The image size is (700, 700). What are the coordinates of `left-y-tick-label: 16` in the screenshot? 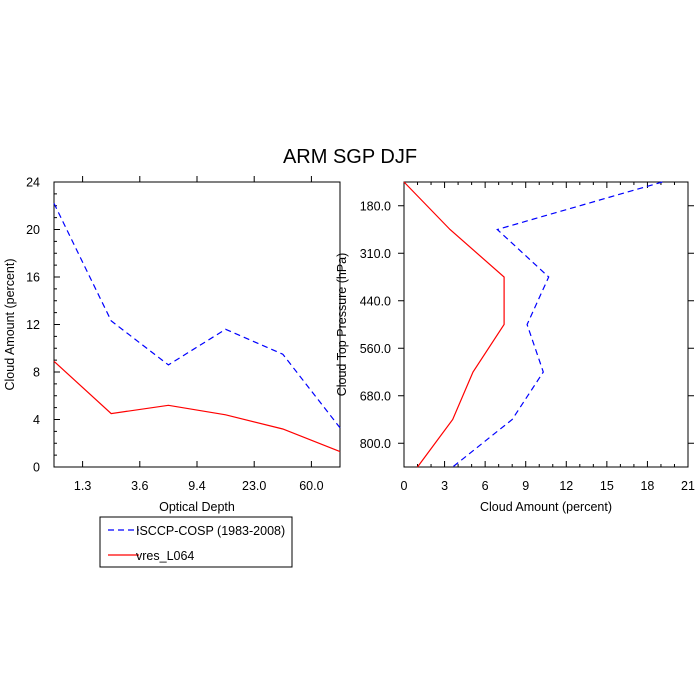 It's located at (33, 278).